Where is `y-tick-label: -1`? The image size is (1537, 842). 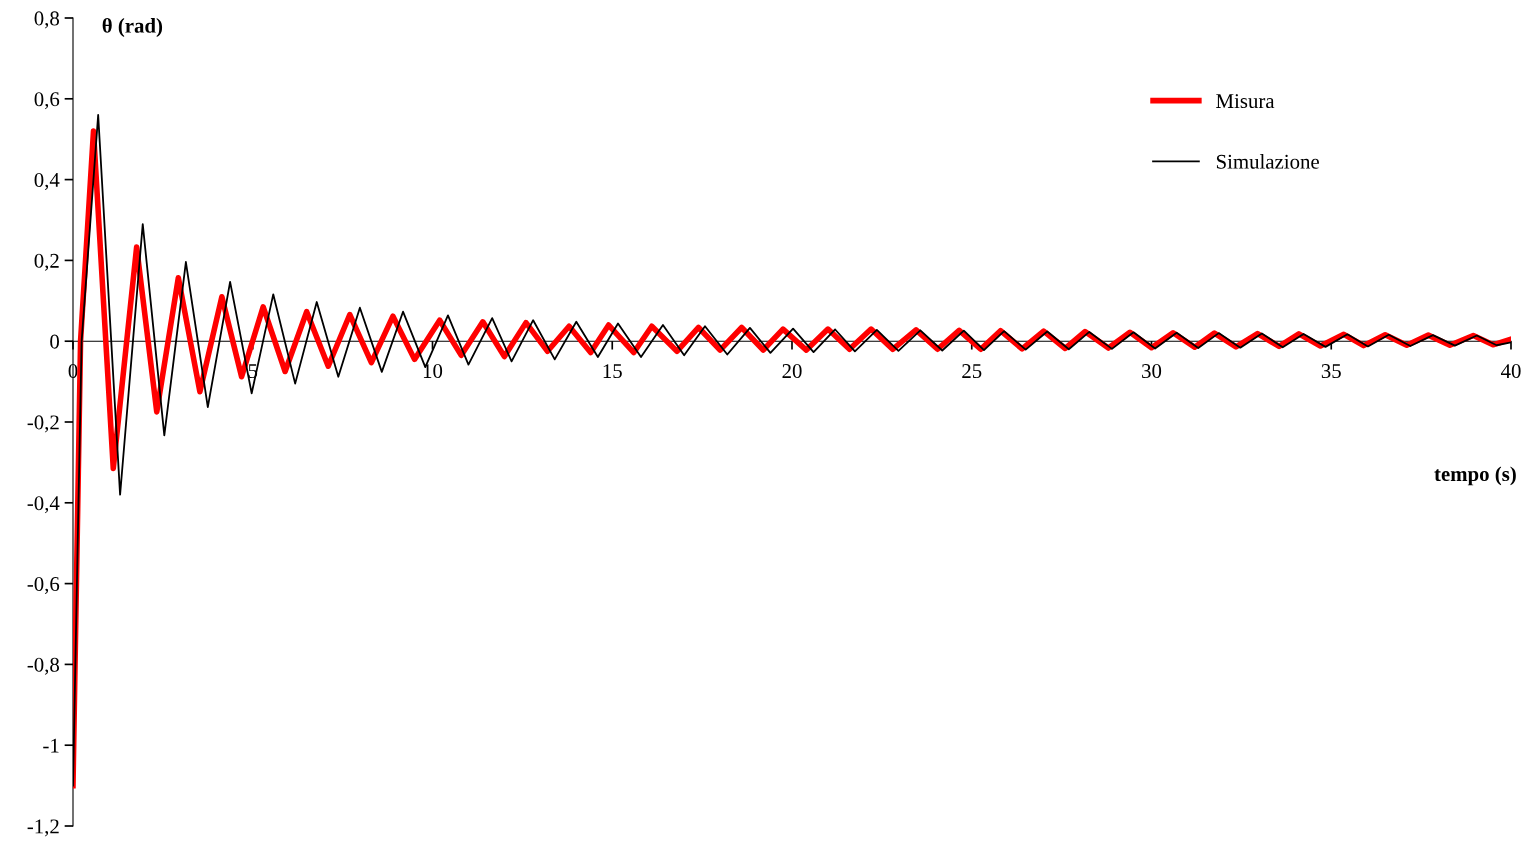
y-tick-label: -1 is located at coordinates (51, 745).